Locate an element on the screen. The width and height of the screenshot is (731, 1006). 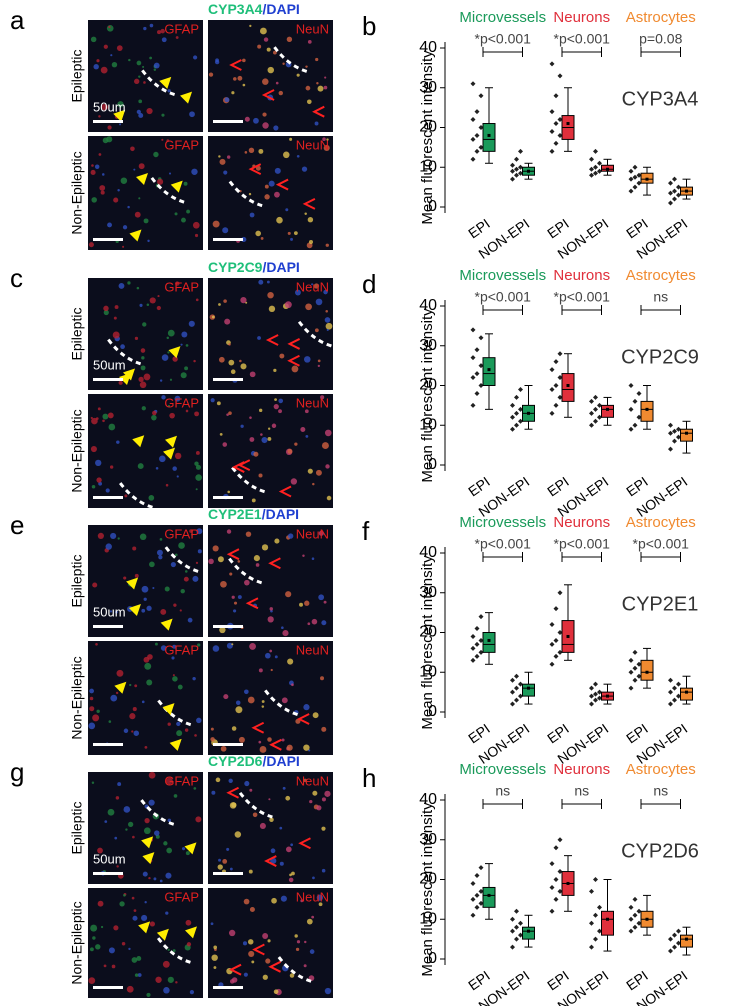
y-tick-label: 40 is located at coordinates (428, 305).